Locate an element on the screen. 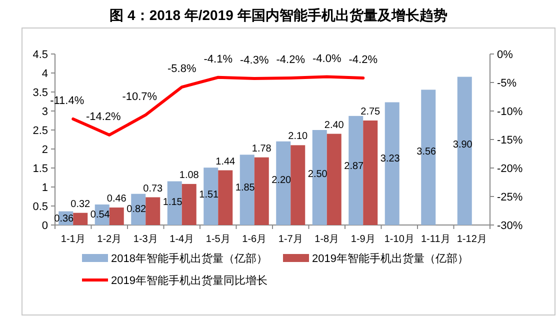  data-label: 0.36 is located at coordinates (64, 218).